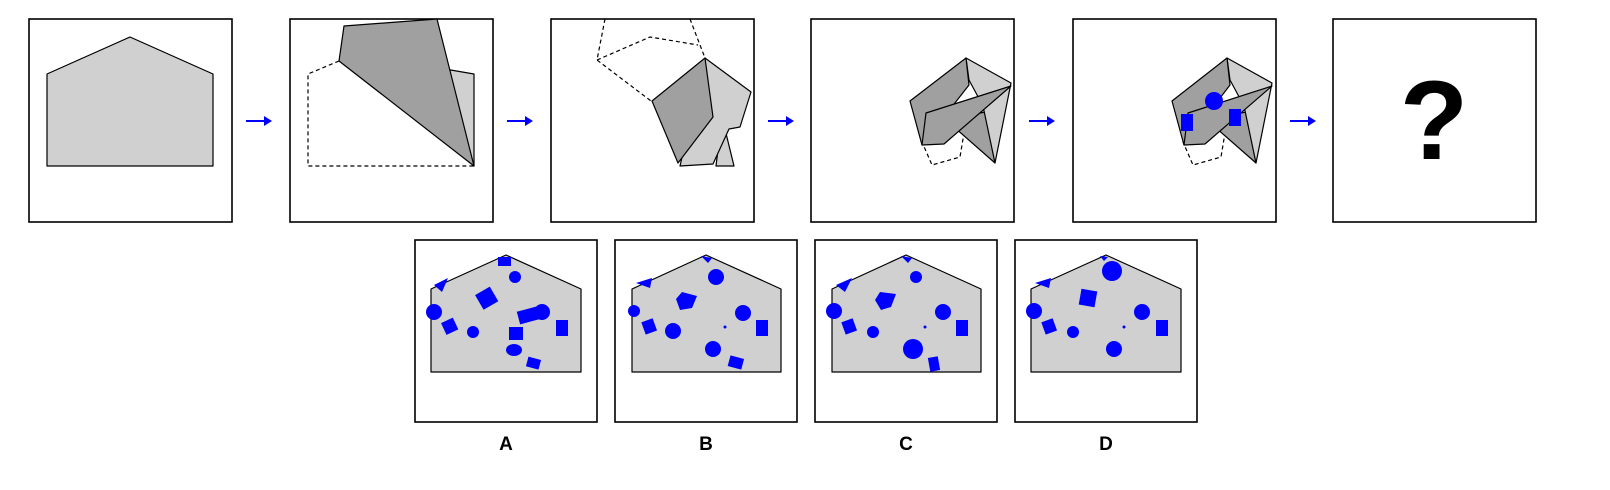  I want to click on option-a-holes, so click(497, 313).